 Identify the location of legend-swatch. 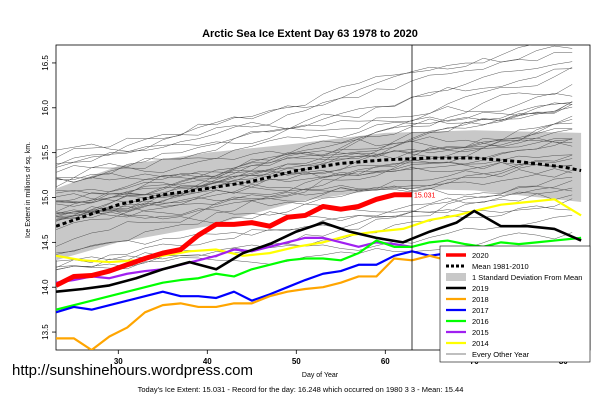
(456, 277).